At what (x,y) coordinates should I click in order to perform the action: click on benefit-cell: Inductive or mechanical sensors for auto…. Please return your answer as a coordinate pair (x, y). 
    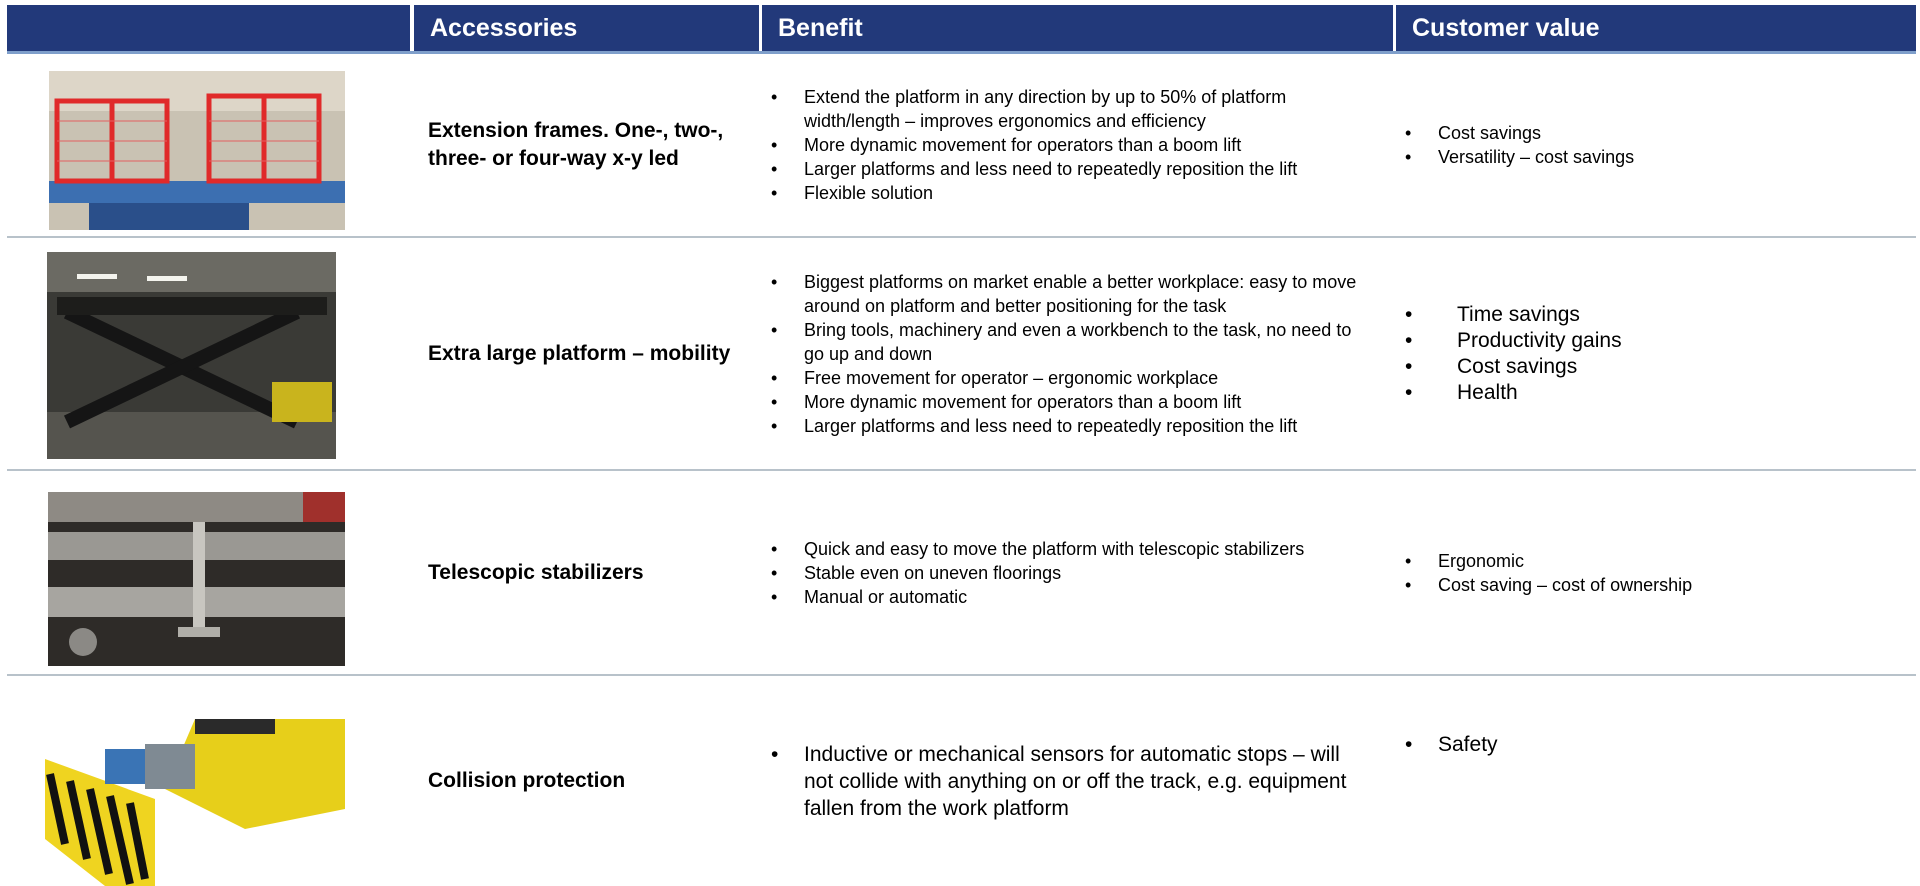
    Looking at the image, I should click on (1076, 781).